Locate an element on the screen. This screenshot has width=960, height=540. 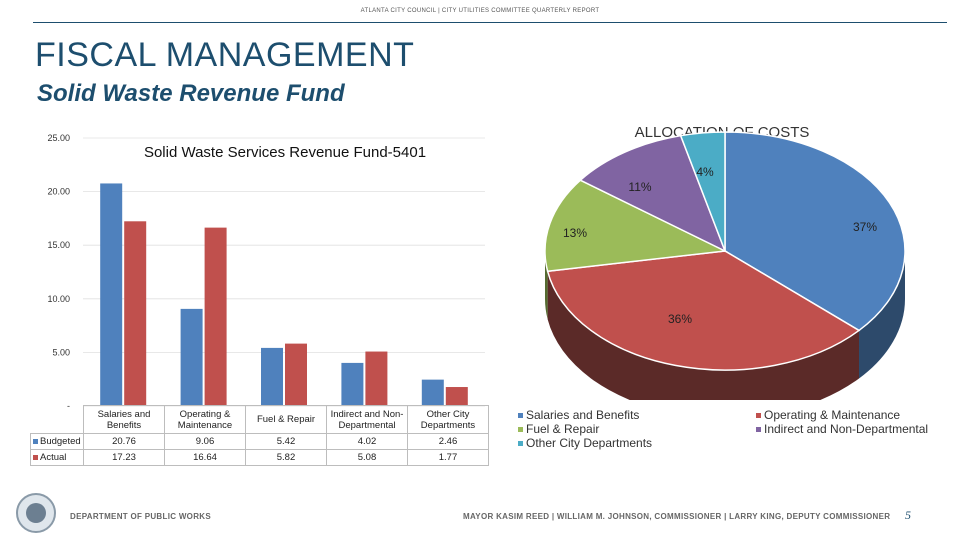
header-rule is located at coordinates (490, 22).